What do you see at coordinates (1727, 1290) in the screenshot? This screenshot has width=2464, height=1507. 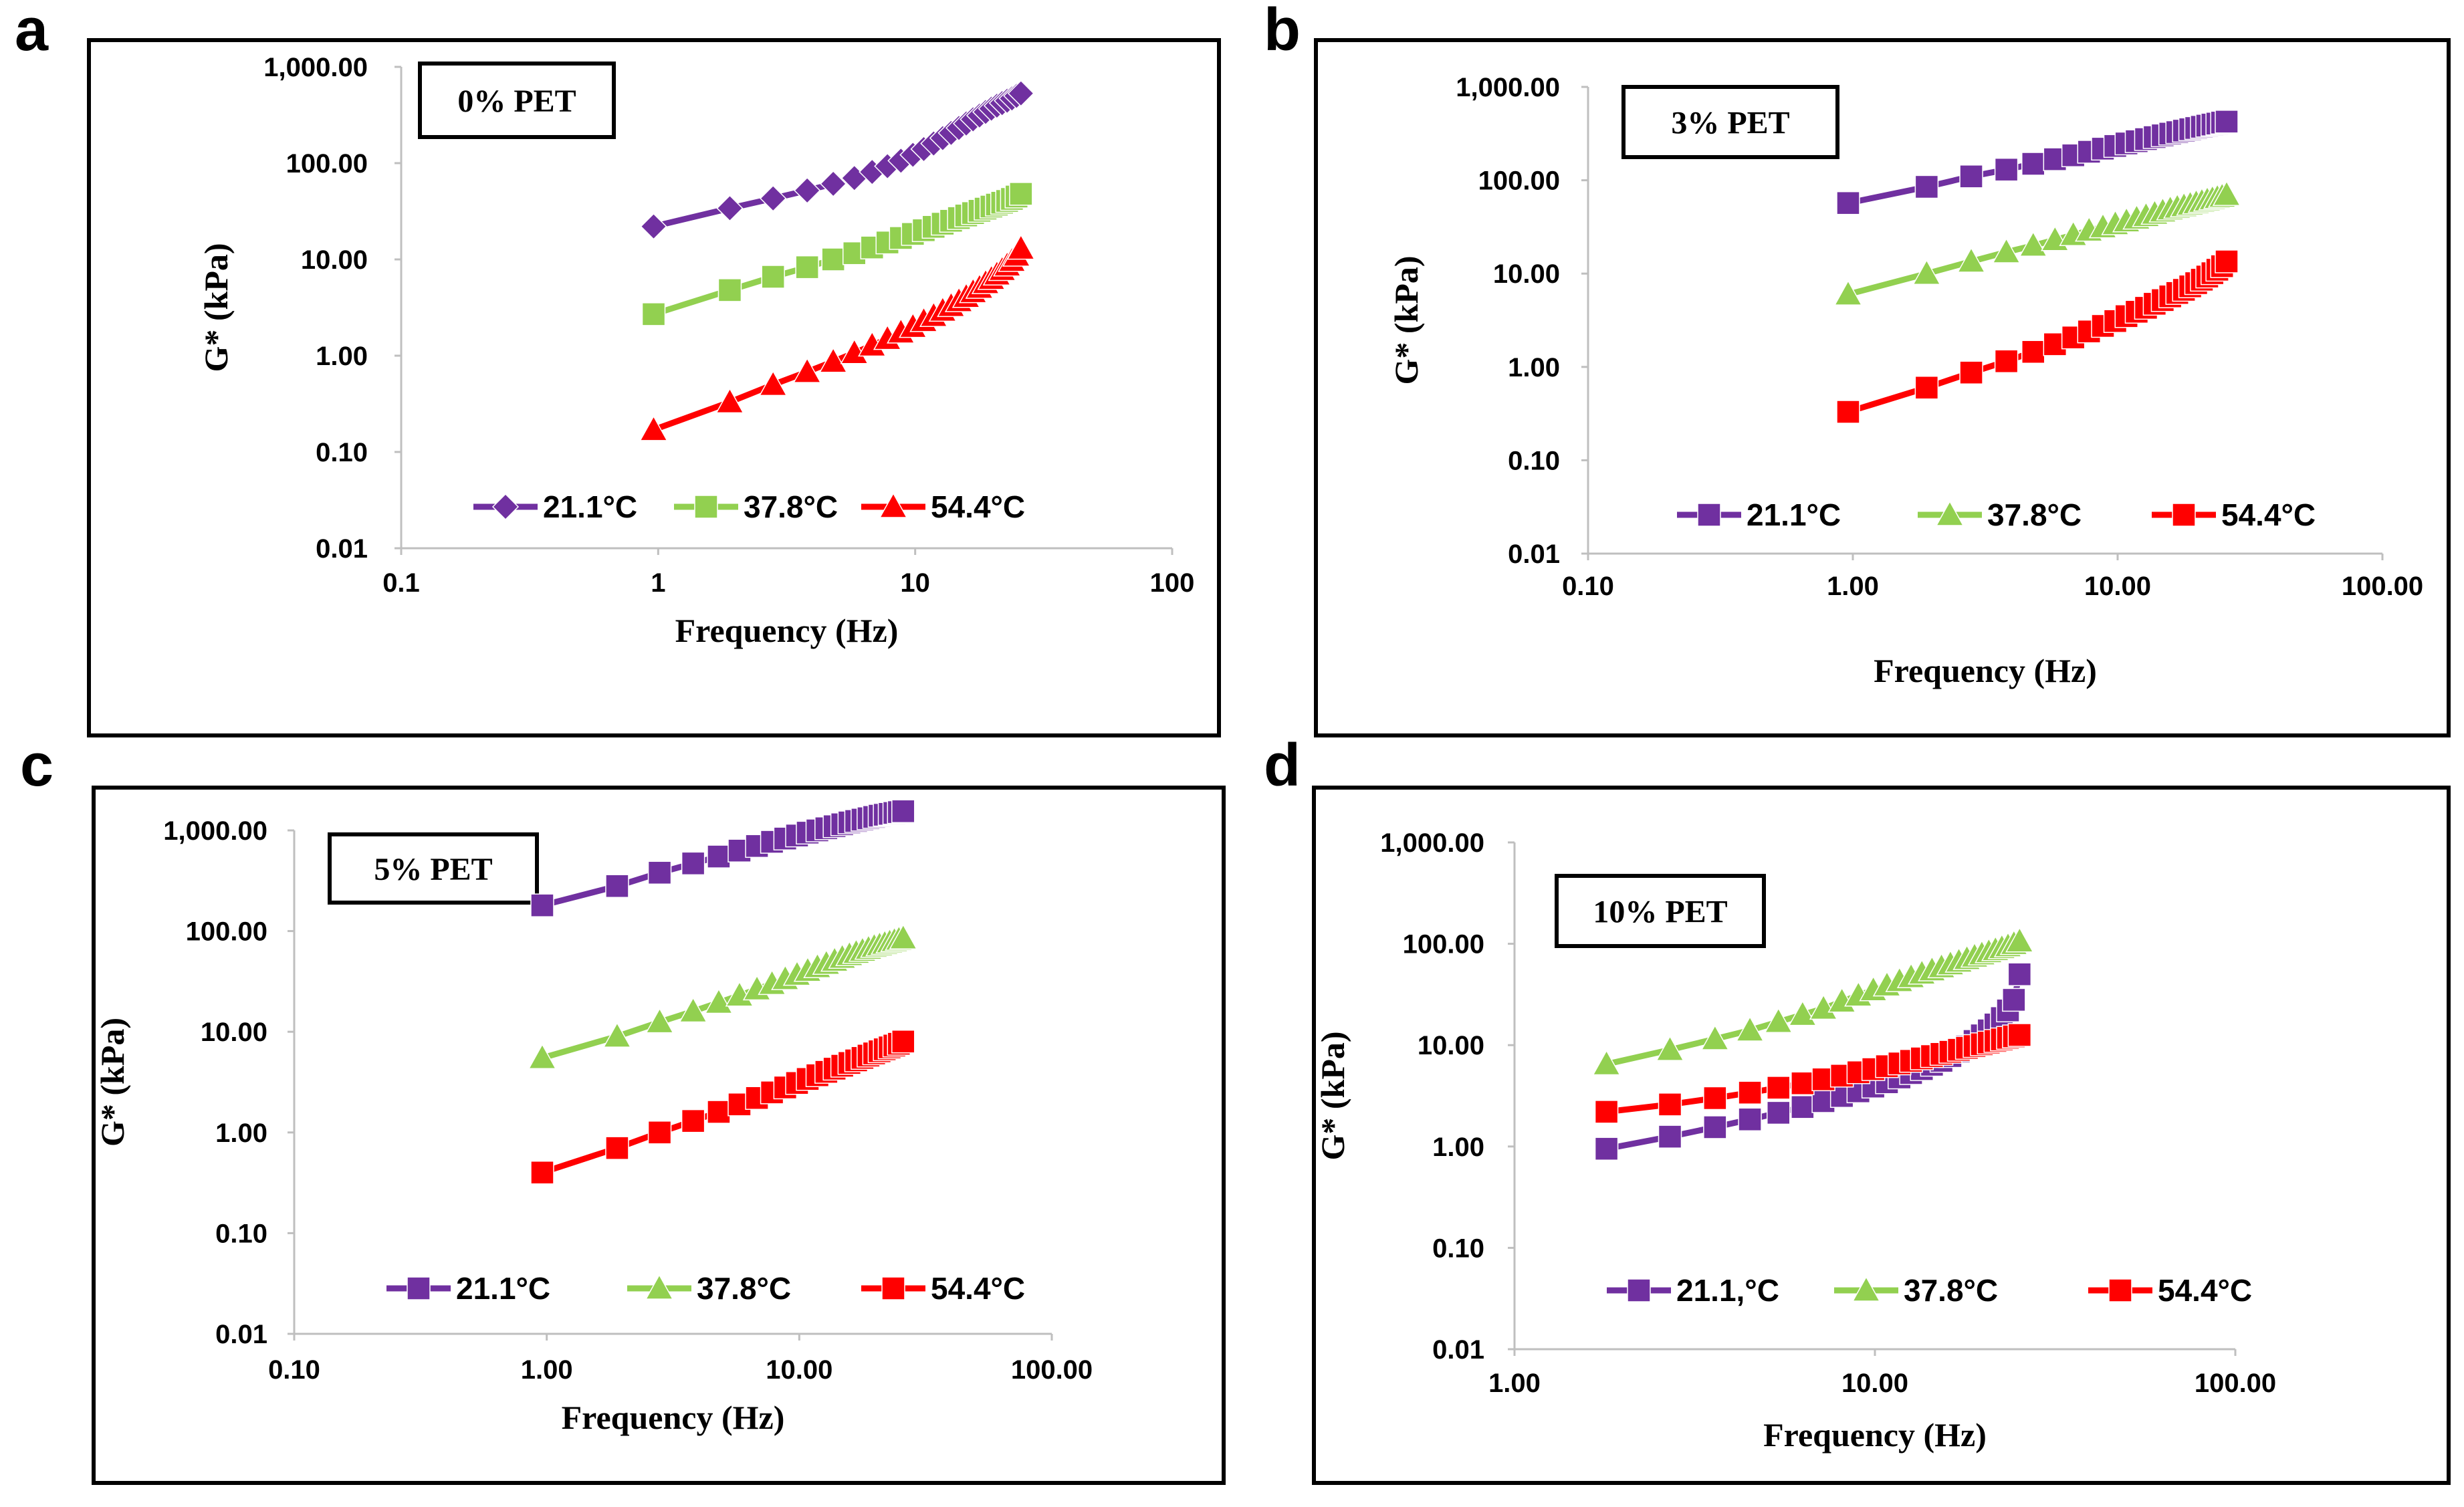 I see `legend-label: 21.1,°C` at bounding box center [1727, 1290].